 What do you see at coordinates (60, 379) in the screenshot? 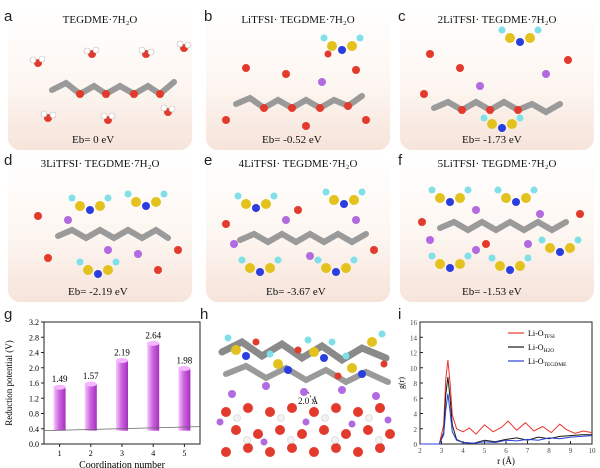
I see `bar-value-label: 1.49` at bounding box center [60, 379].